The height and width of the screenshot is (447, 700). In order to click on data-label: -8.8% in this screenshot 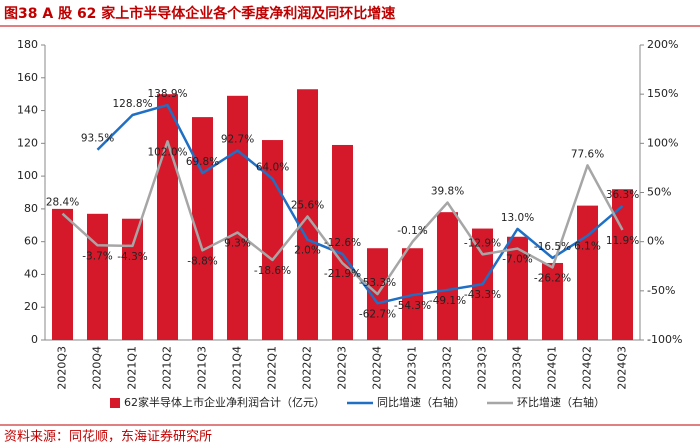, I will do `click(202, 261)`.